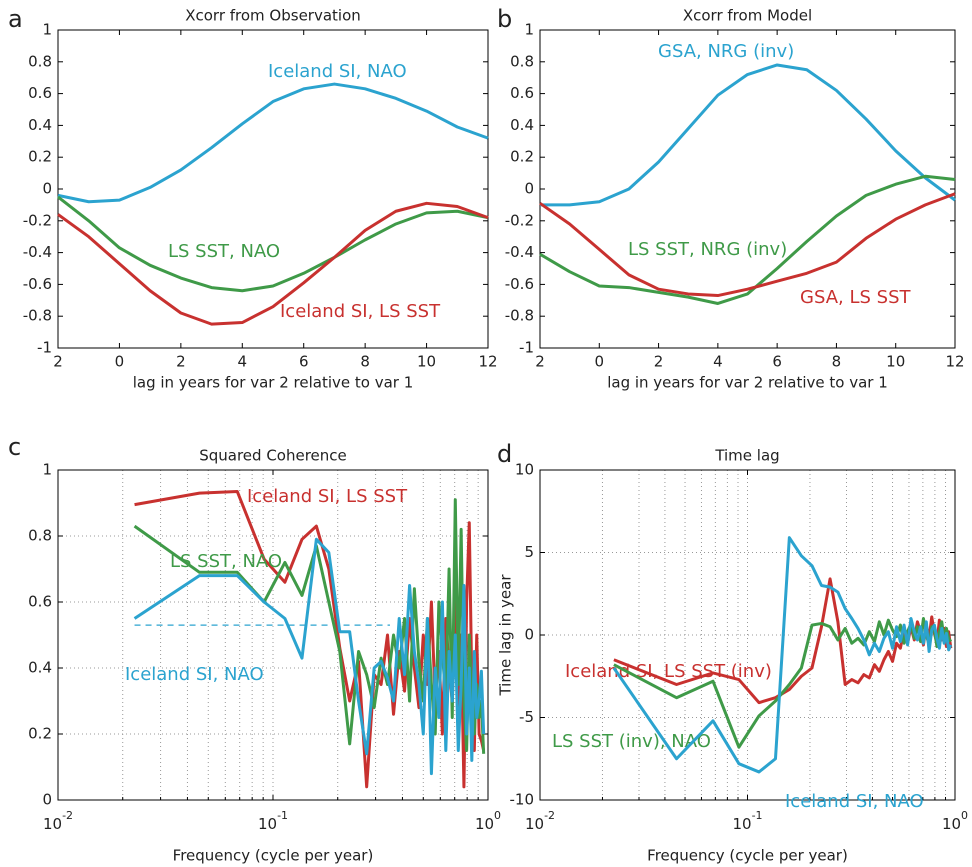  I want to click on x-axis-label: lag in years for var 2 relative to var 1, so click(747, 383).